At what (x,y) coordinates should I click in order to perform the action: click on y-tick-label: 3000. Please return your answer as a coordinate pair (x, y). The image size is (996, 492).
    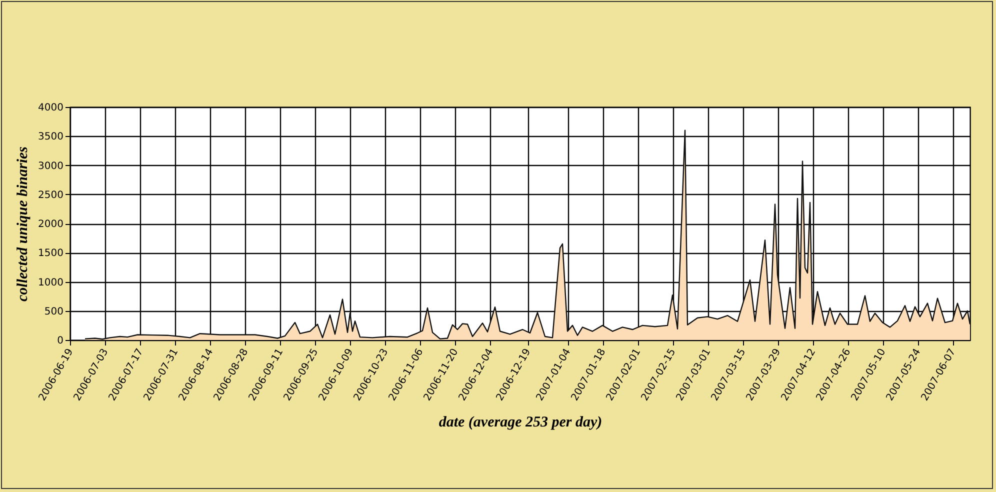
    Looking at the image, I should click on (51, 166).